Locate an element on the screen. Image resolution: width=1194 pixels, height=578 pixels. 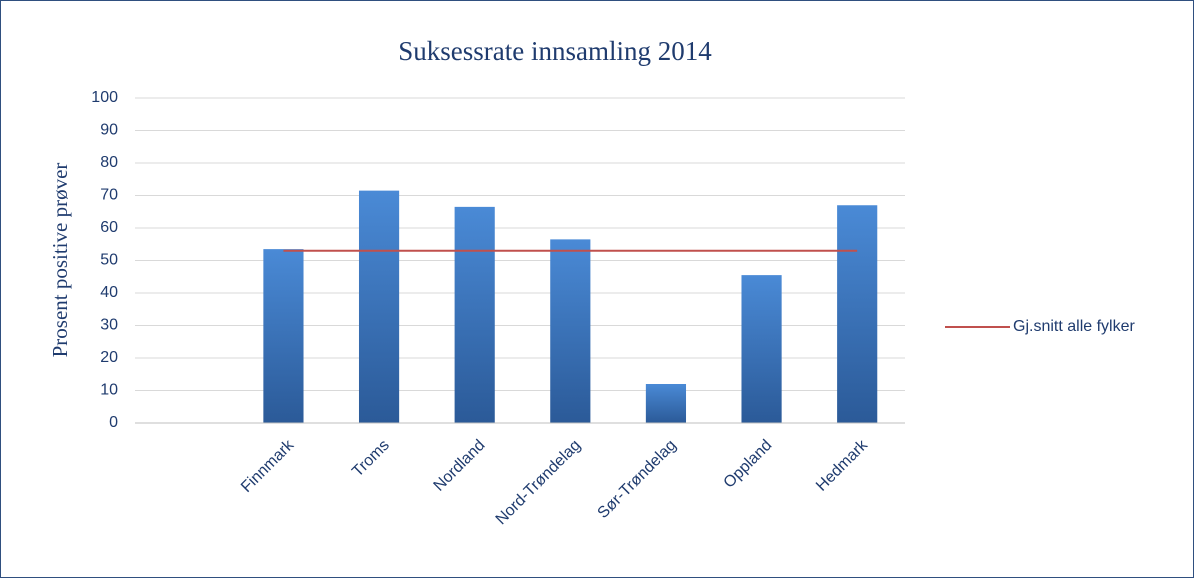
y-tick-label: 70 is located at coordinates (109, 195).